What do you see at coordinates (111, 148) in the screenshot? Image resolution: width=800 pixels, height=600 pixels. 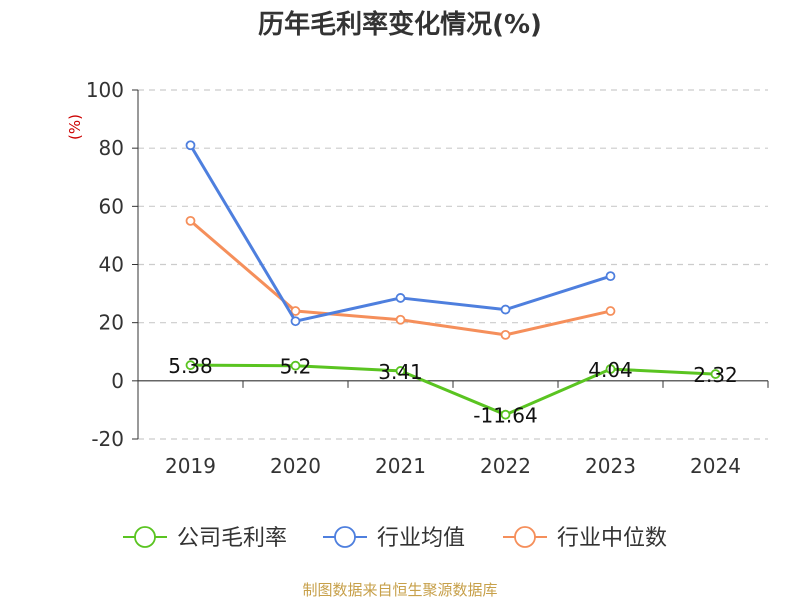 I see `y-tick-label: 80` at bounding box center [111, 148].